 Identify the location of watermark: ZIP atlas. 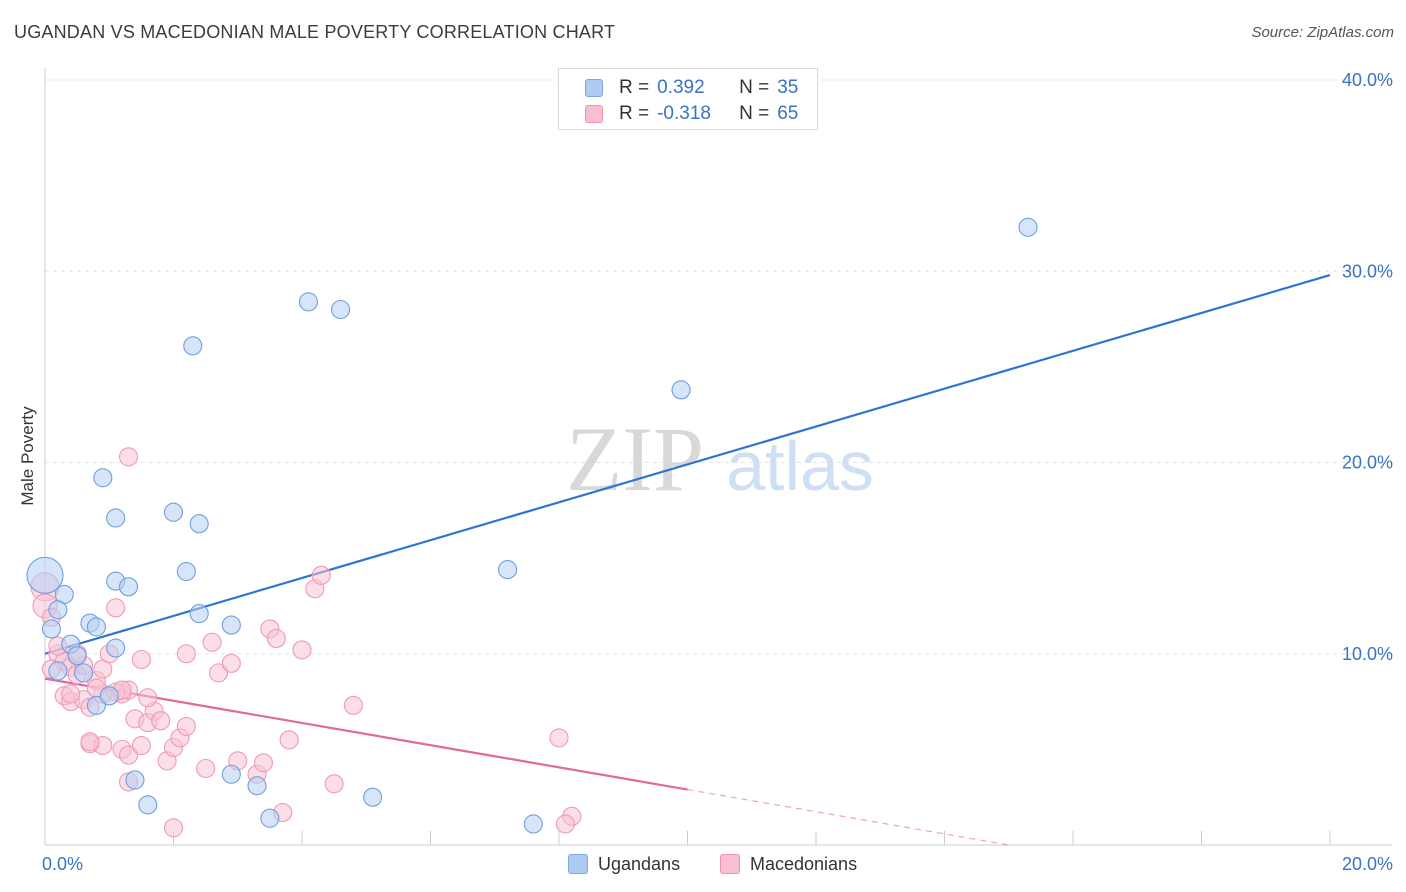
(720, 459).